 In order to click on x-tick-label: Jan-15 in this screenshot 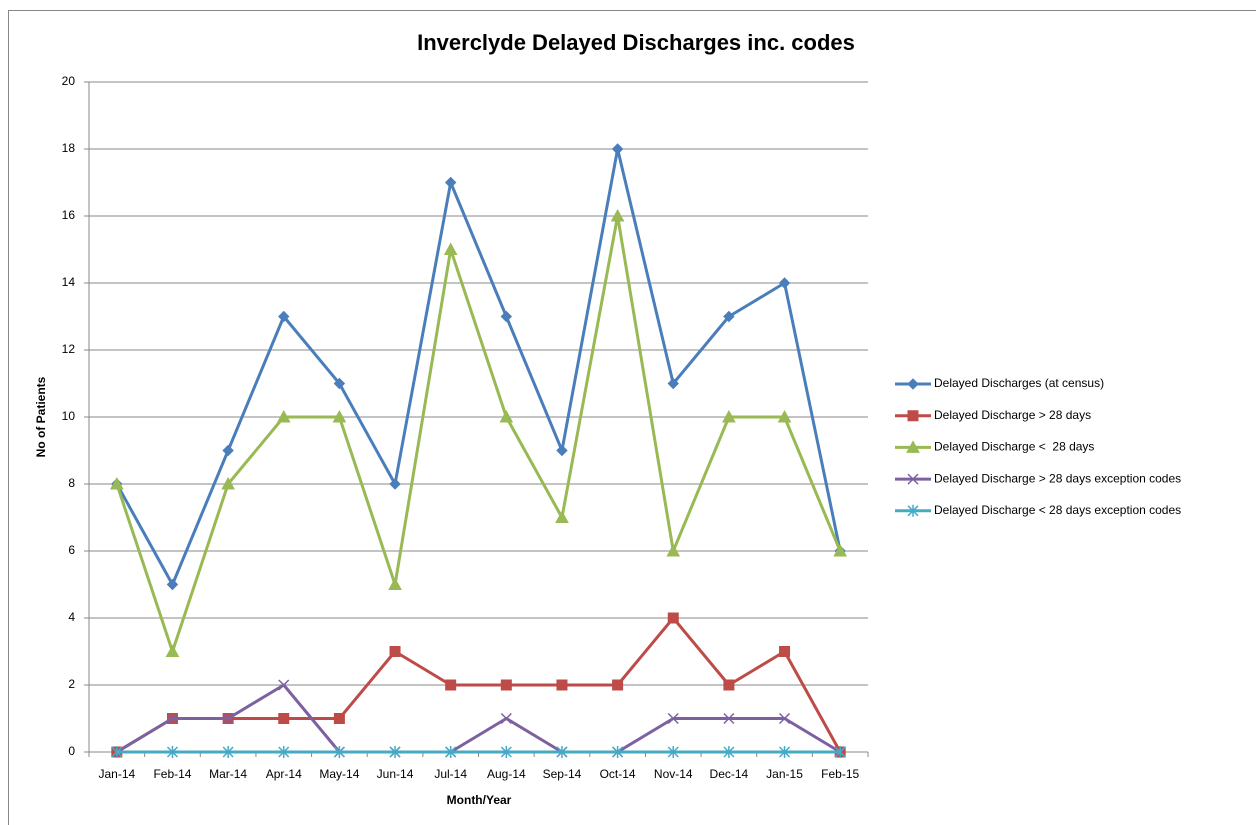, I will do `click(784, 774)`.